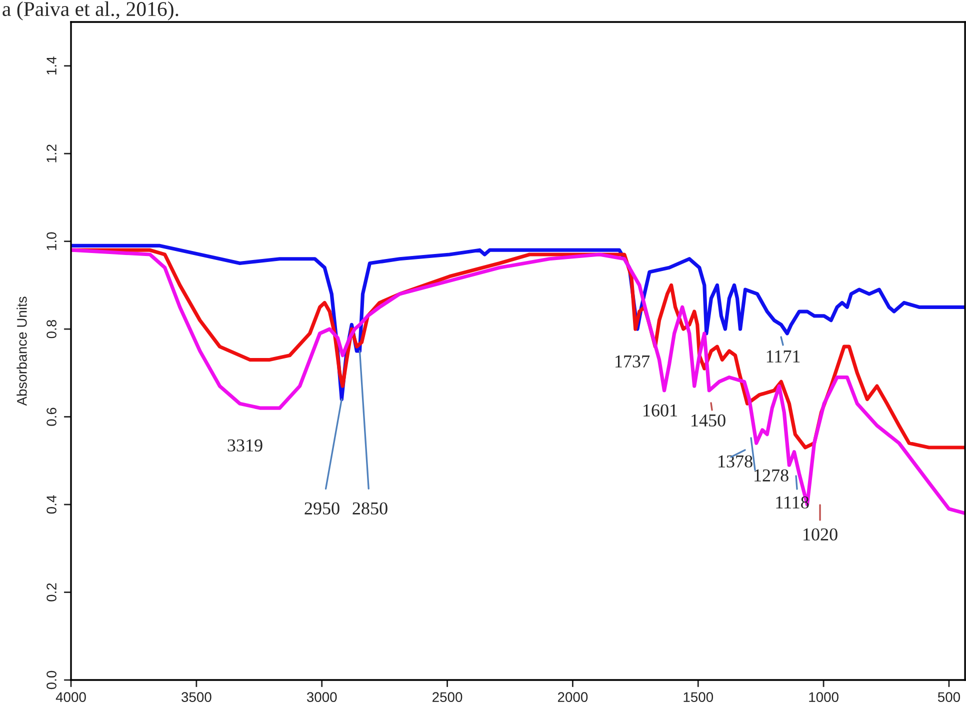  Describe the element at coordinates (709, 420) in the screenshot. I see `annotation: 1450` at that location.